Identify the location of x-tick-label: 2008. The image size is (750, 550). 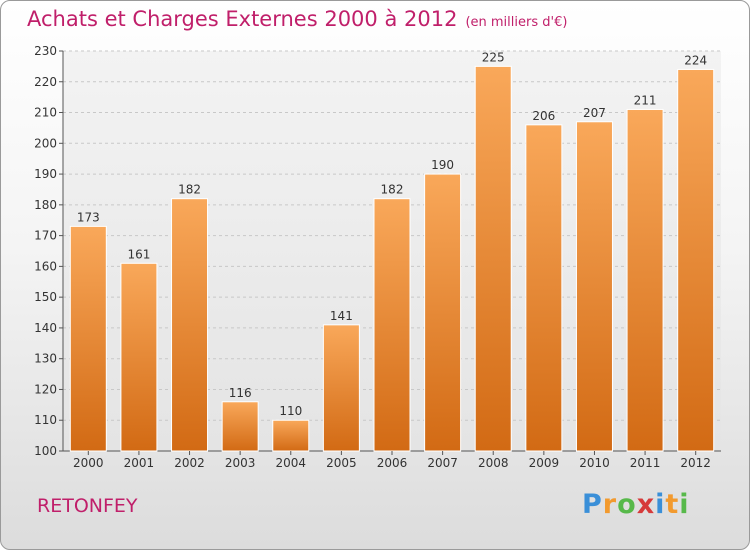
(493, 463).